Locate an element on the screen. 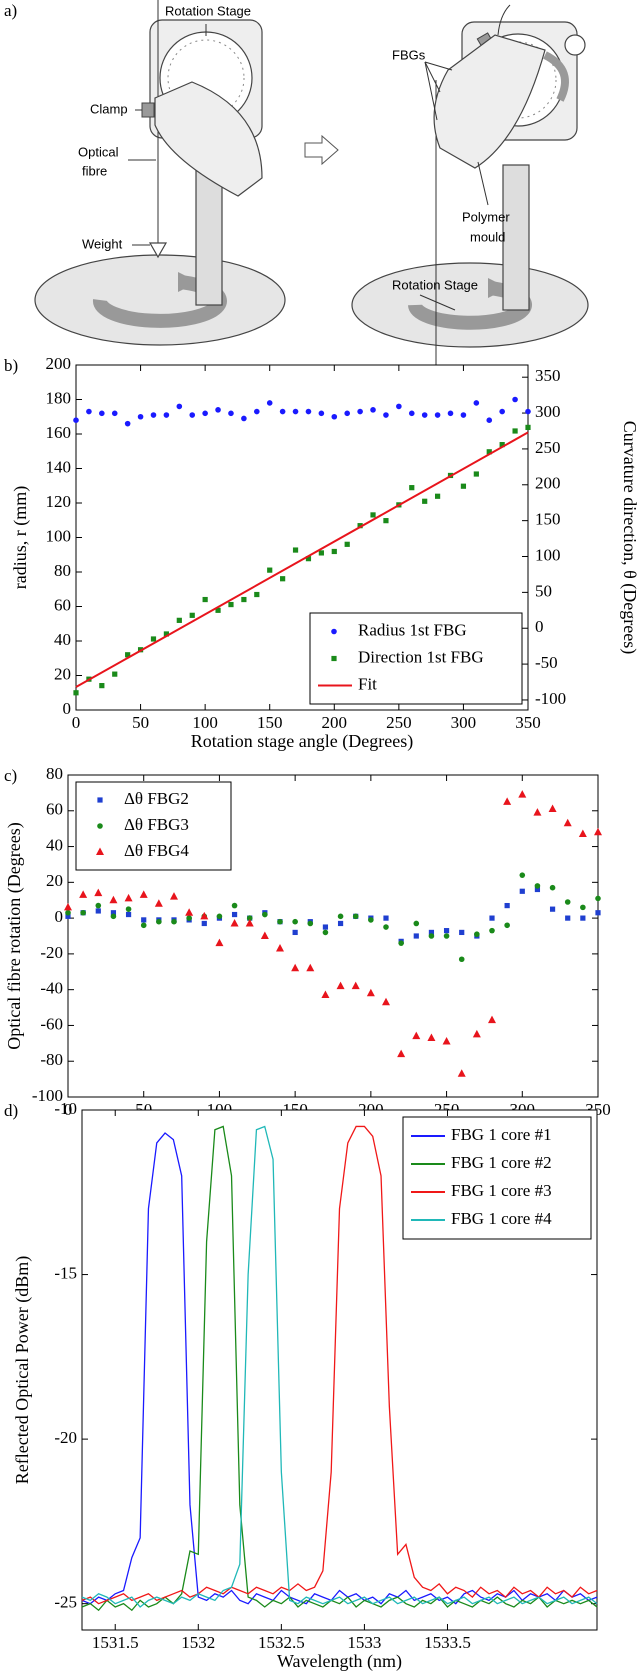 Image resolution: width=643 pixels, height=1672 pixels. y-tick-label: -10 is located at coordinates (65, 1108).